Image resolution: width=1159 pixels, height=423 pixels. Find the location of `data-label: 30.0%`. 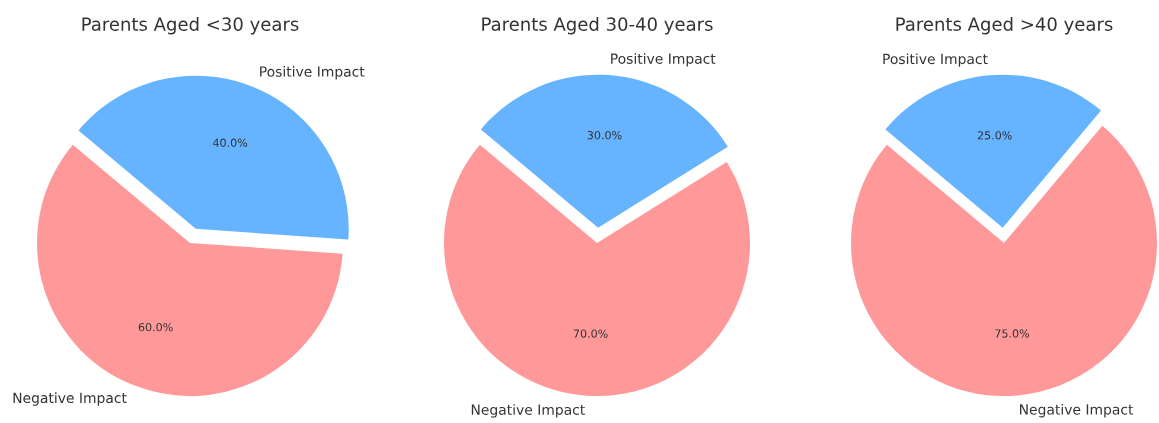

data-label: 30.0% is located at coordinates (604, 135).